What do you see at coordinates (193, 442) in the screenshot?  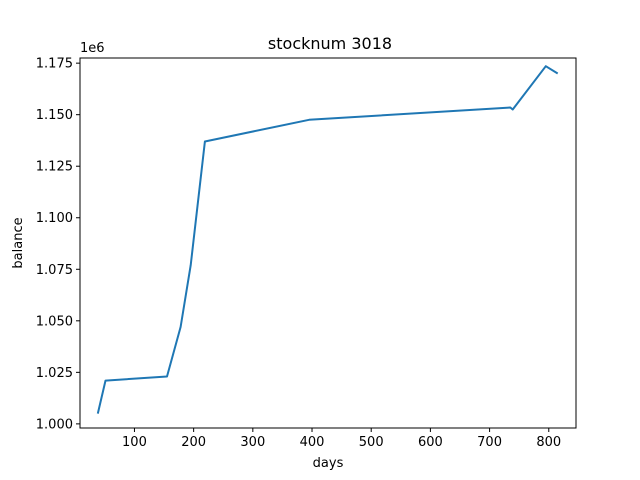 I see `x-tick-label: 200` at bounding box center [193, 442].